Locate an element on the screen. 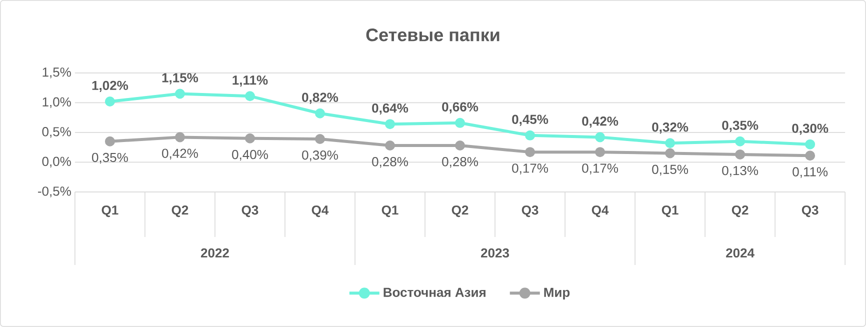 The height and width of the screenshot is (327, 866). data-label: 0,32% is located at coordinates (670, 128).